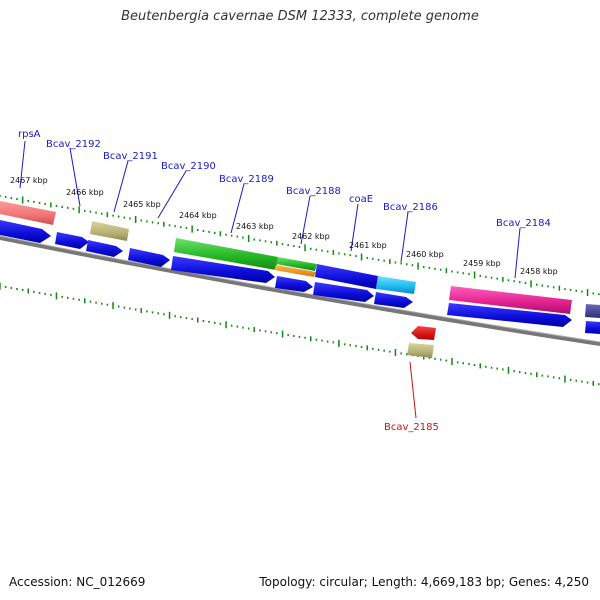 Image resolution: width=600 pixels, height=600 pixels. What do you see at coordinates (313, 191) in the screenshot?
I see `gene-label-bcav-2188: Bcav_2188` at bounding box center [313, 191].